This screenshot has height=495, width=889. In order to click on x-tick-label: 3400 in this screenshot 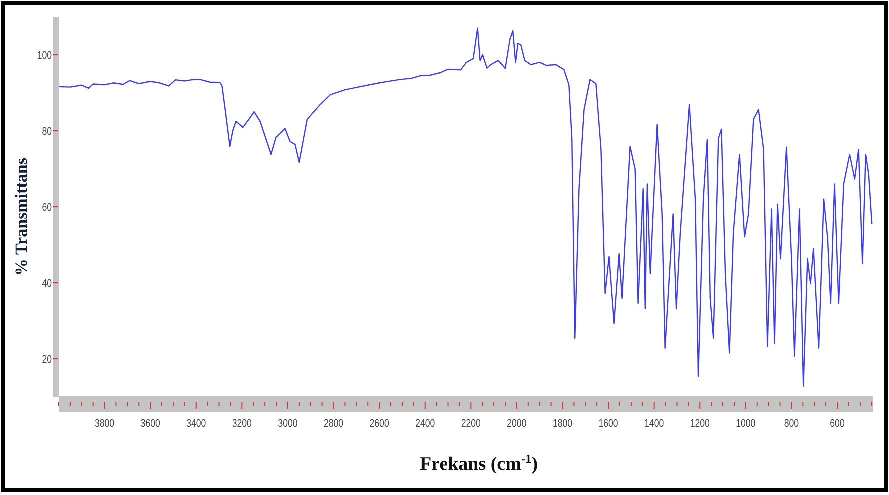, I will do `click(196, 424)`.